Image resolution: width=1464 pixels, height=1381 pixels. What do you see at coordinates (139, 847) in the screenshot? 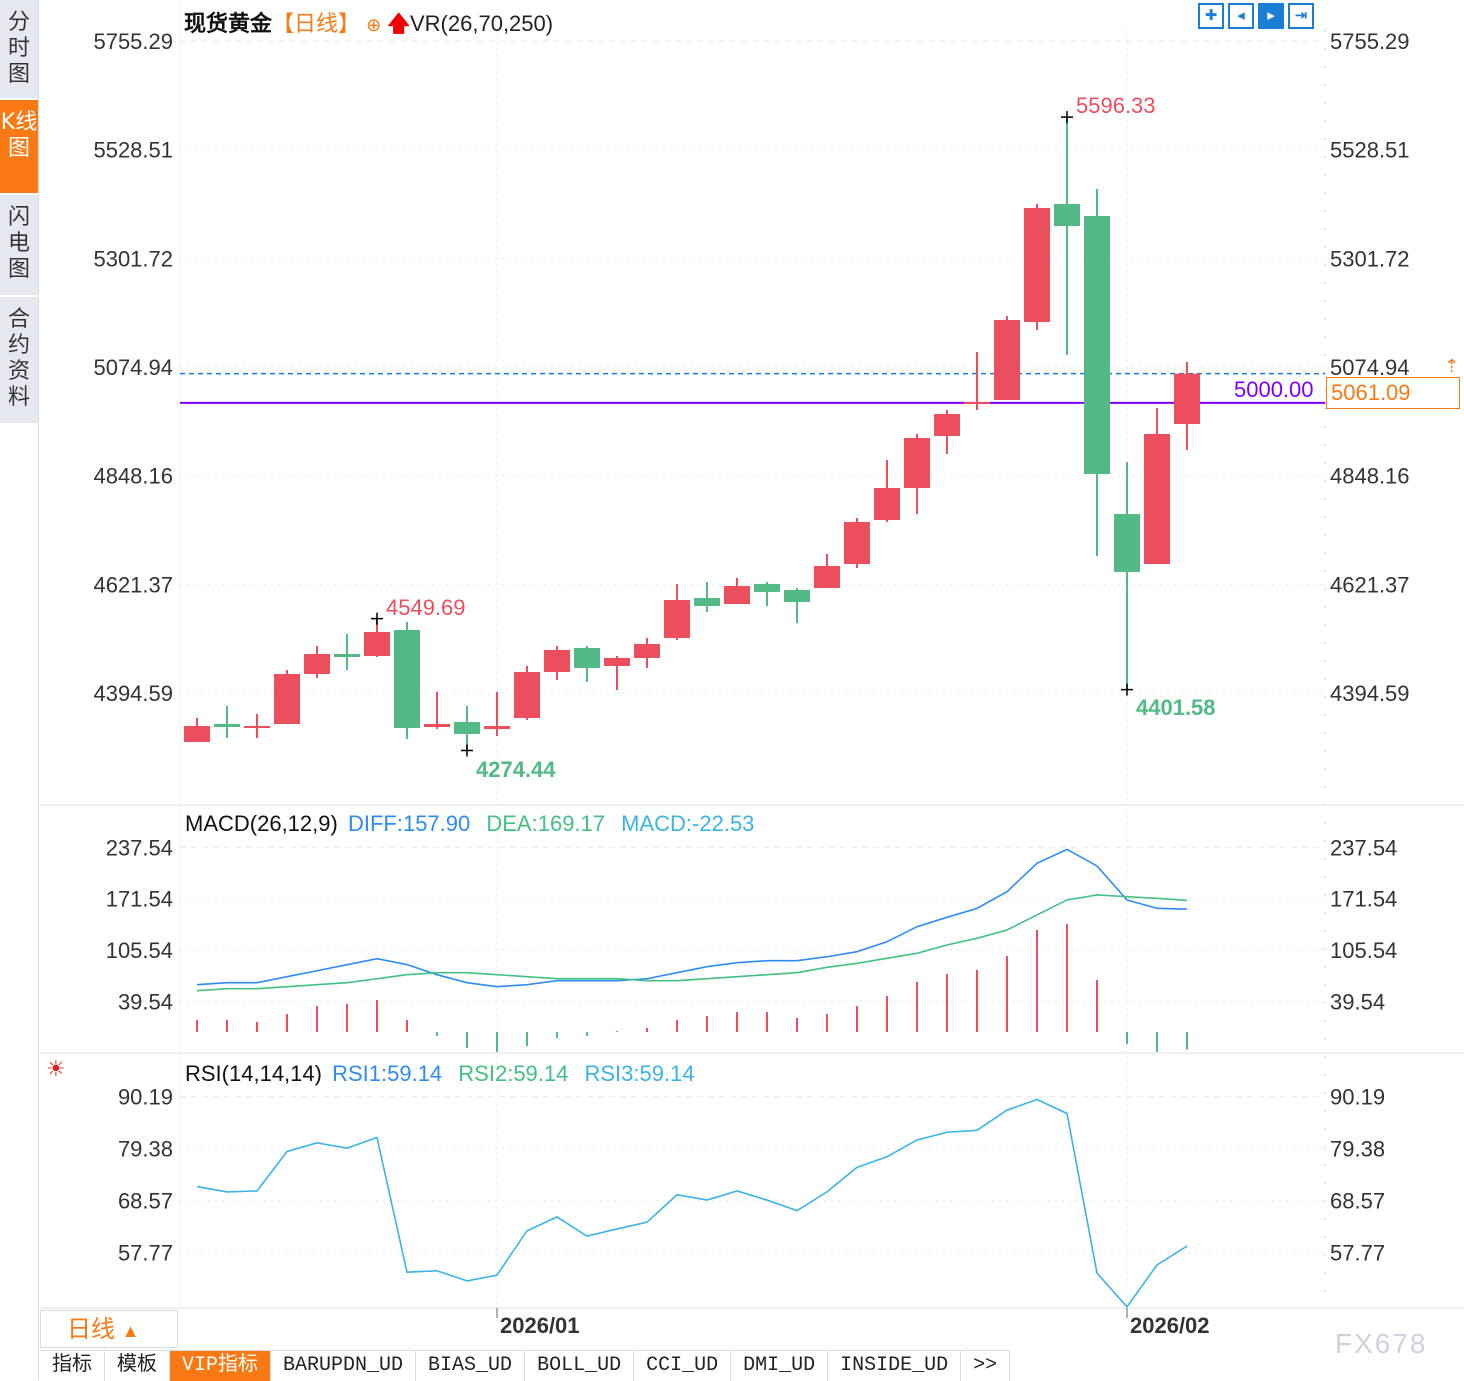
I see `macd-tick-left: 237.54` at bounding box center [139, 847].